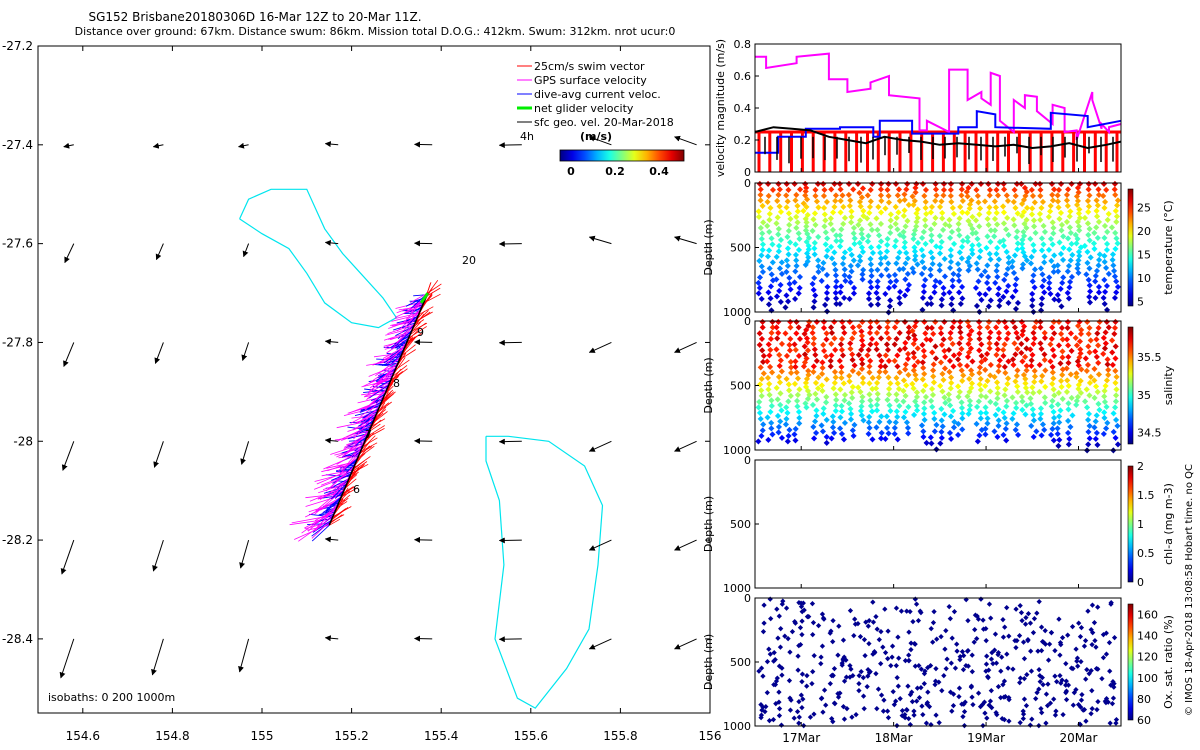 Image resolution: width=1200 pixels, height=750 pixels. What do you see at coordinates (747, 321) in the screenshot?
I see `profile-ytick-label: 0` at bounding box center [747, 321].